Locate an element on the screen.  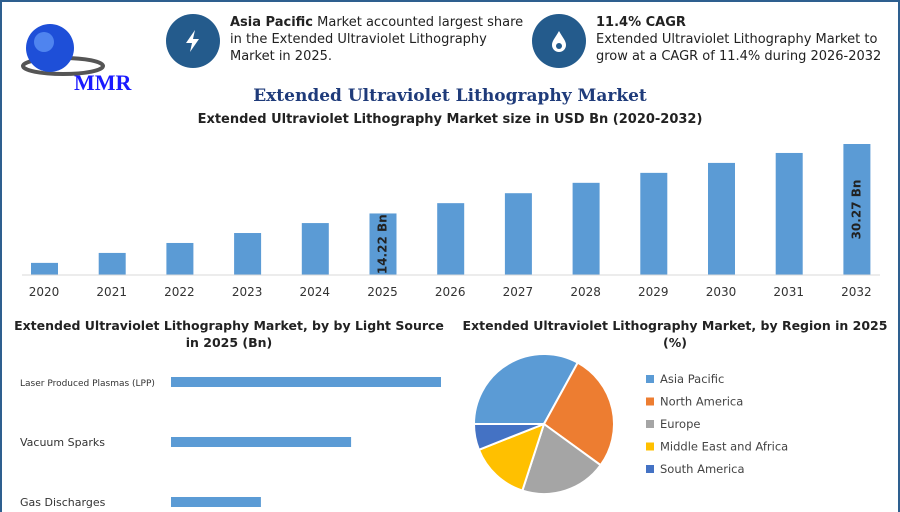
x-tick-label: 2029 is located at coordinates (653, 292).